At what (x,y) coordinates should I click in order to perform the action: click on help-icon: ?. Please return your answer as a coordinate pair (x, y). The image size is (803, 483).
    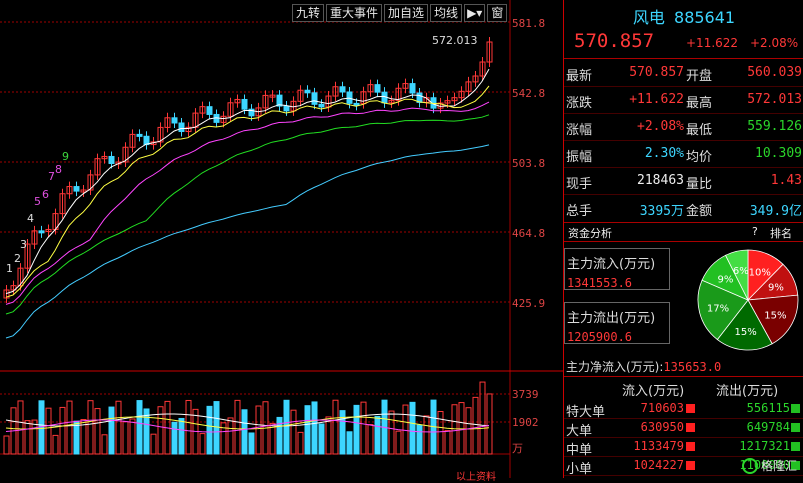
    Looking at the image, I should click on (755, 231).